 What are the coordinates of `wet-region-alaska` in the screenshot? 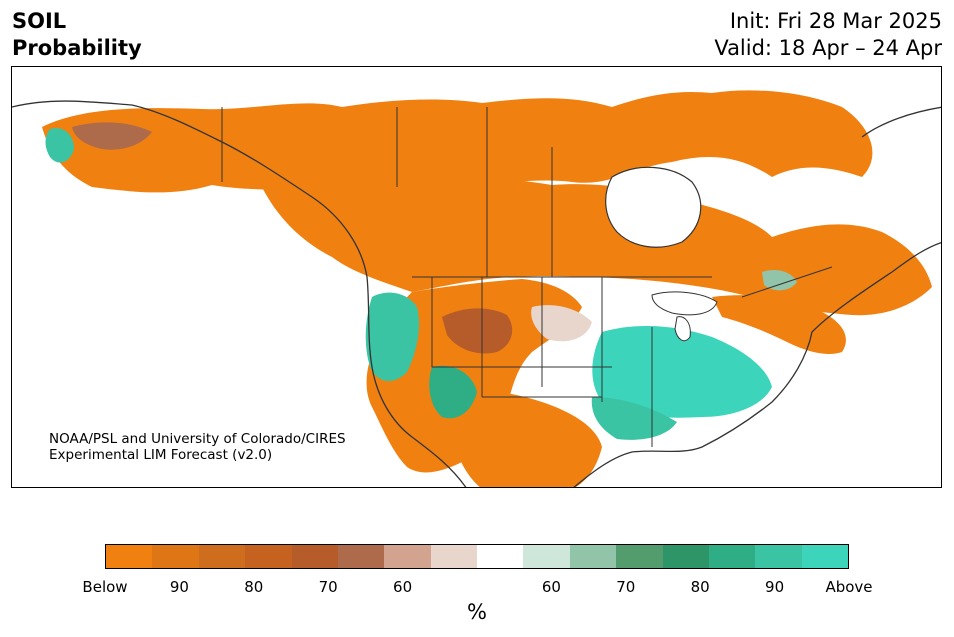 It's located at (59, 145).